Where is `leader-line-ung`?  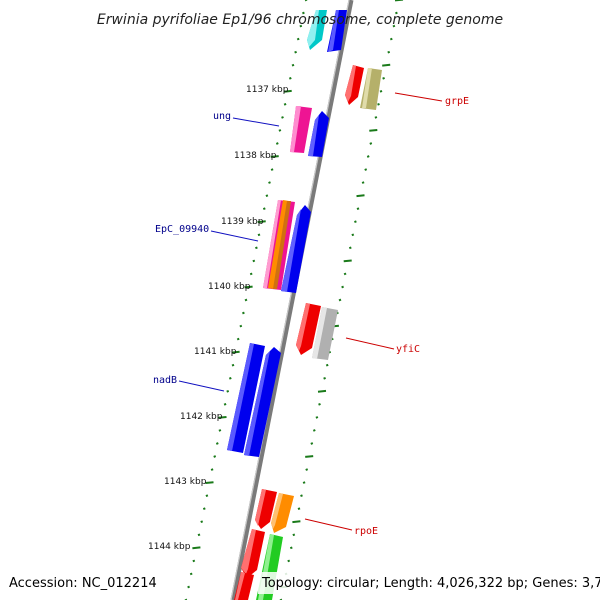 leader-line-ung is located at coordinates (256, 122).